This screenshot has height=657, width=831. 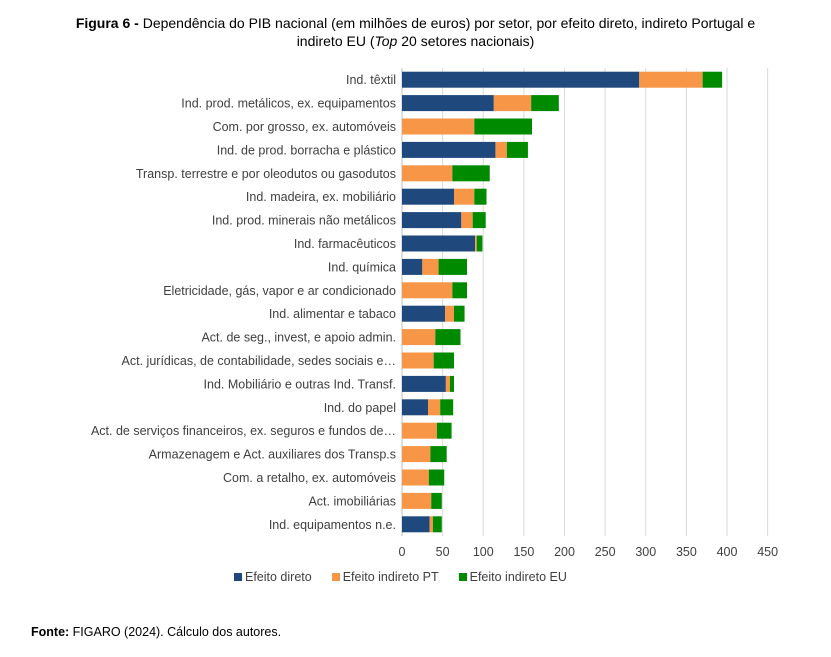 I want to click on figure-title-italic: Top, so click(x=386, y=41).